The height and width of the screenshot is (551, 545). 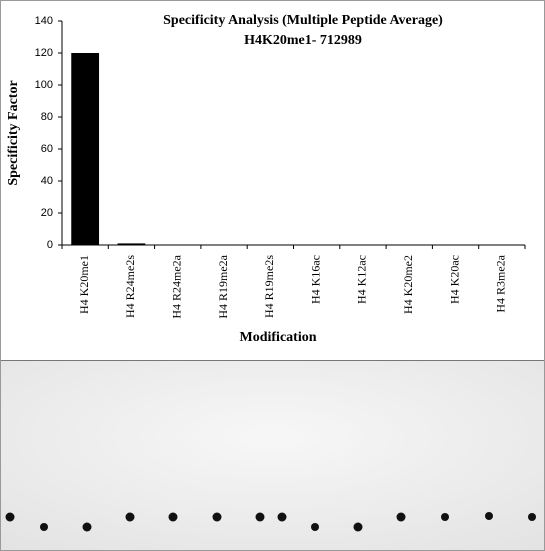 I want to click on x-tick-label: H4 K20ac, so click(x=454, y=279).